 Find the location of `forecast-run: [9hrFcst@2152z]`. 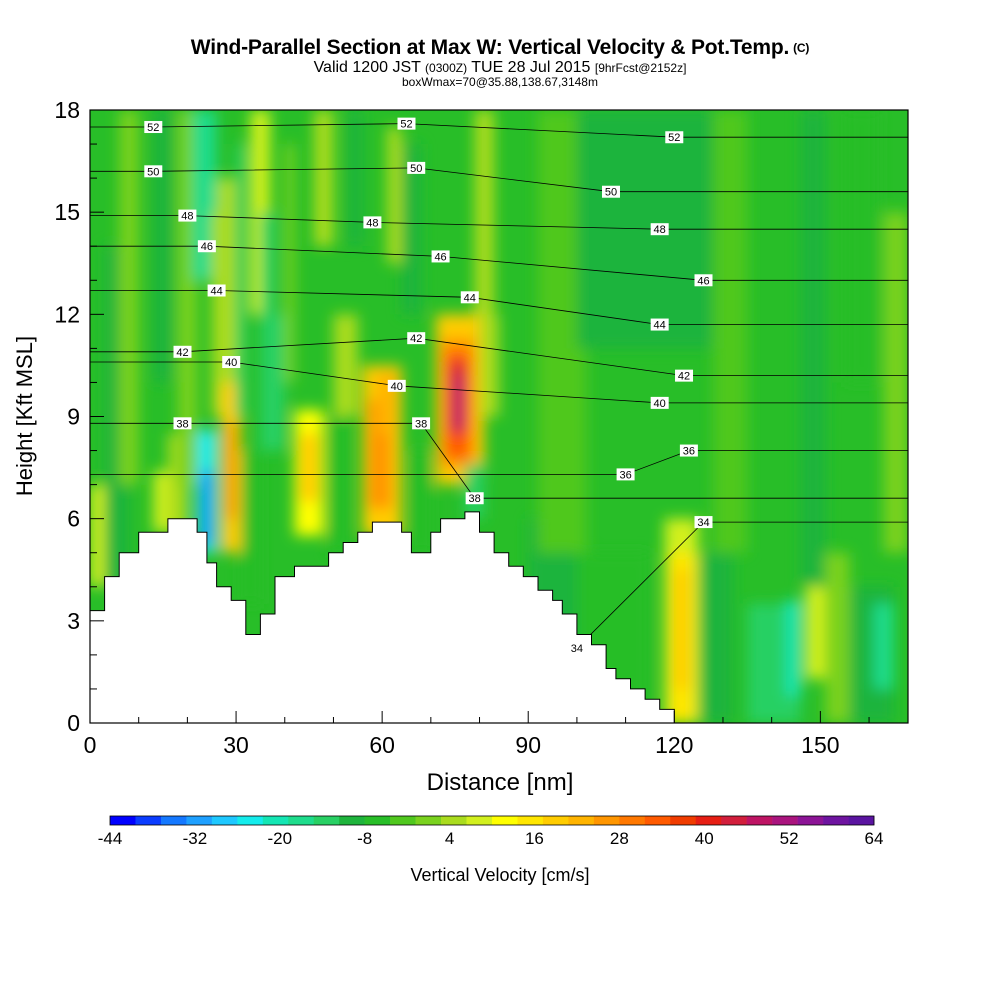

forecast-run: [9hrFcst@2152z] is located at coordinates (640, 68).